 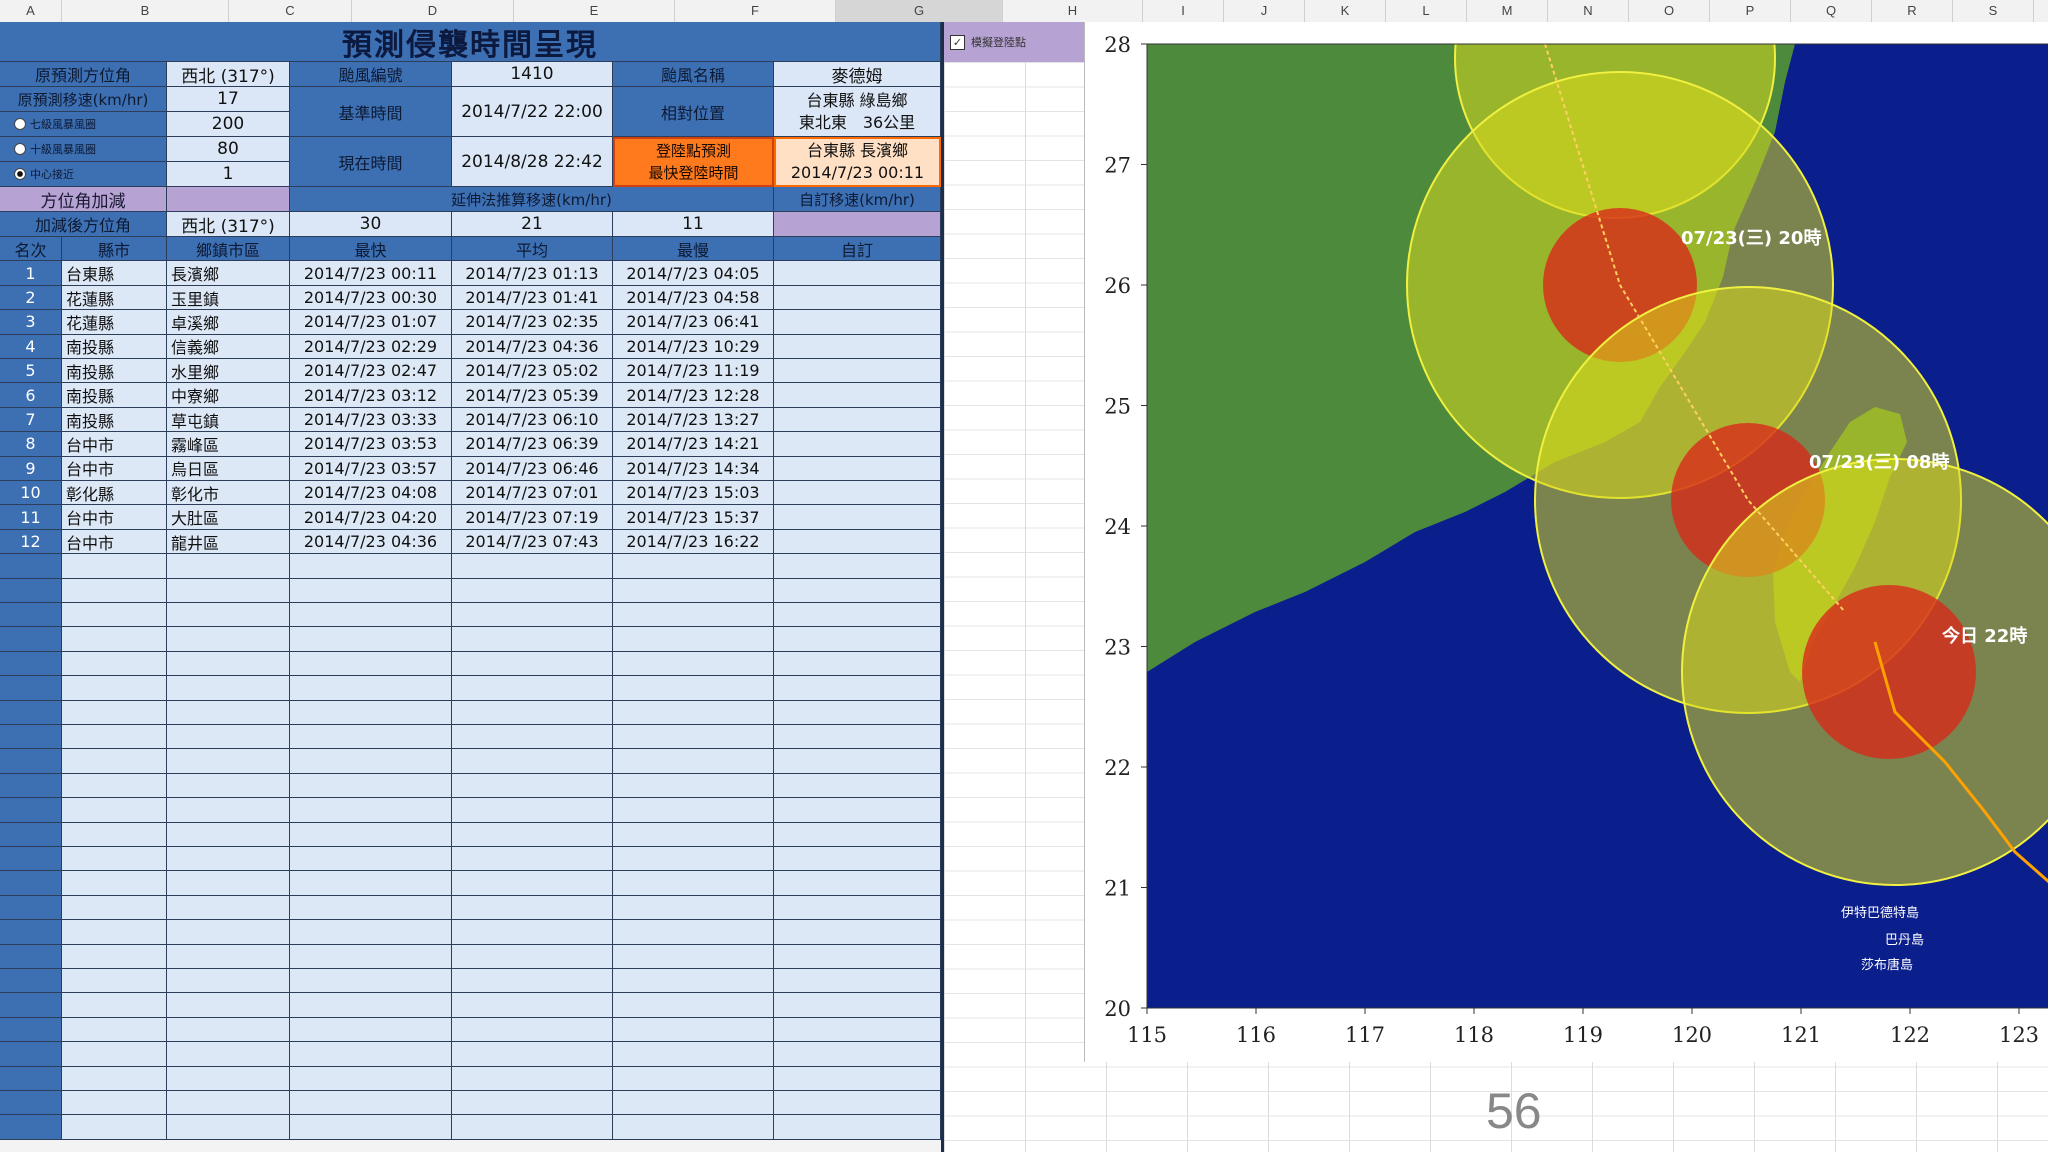 I want to click on table-cell: 2014/7/23 02:29, so click(x=371, y=346).